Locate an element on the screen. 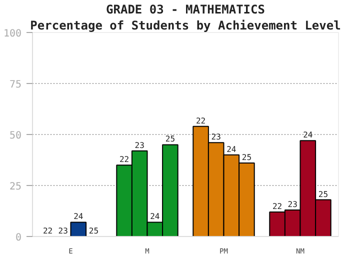  series-label: 23 is located at coordinates (63, 231).